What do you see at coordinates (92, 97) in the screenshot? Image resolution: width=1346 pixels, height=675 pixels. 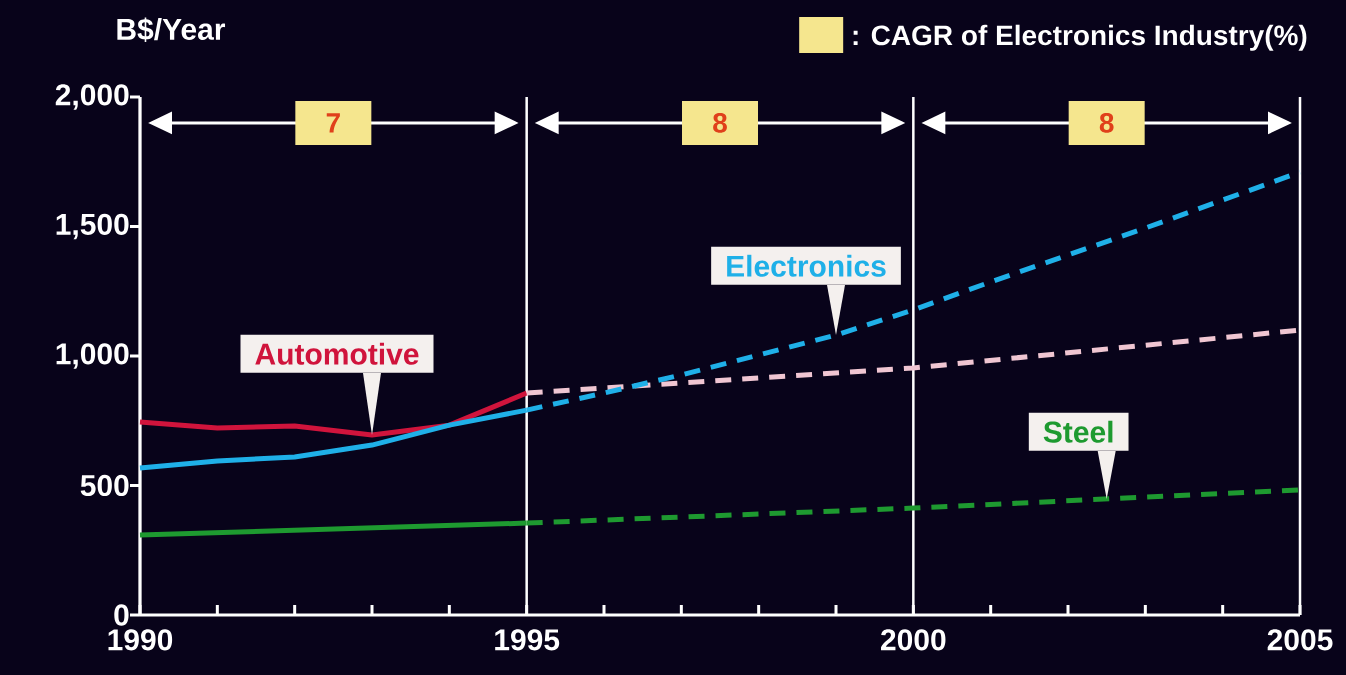 I see `y-tick-label: 2,000` at bounding box center [92, 97].